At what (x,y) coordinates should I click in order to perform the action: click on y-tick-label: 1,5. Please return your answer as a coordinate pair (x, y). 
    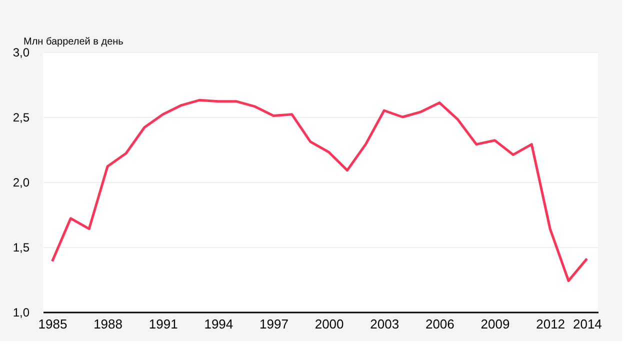
    Looking at the image, I should click on (21, 247).